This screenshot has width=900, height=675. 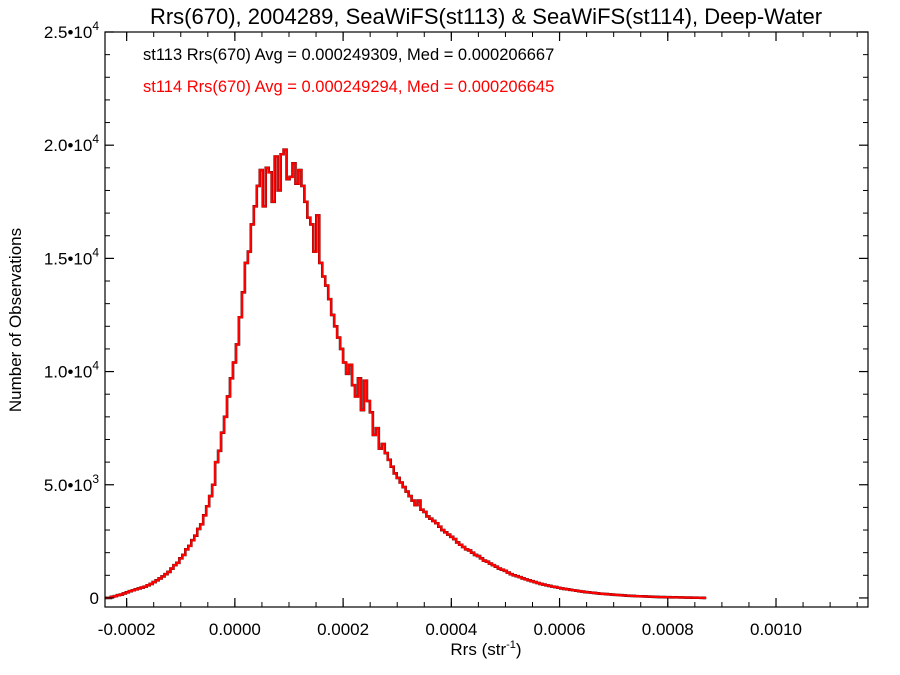 I want to click on x-axis-label-main: Rrs (str, so click(x=478, y=649).